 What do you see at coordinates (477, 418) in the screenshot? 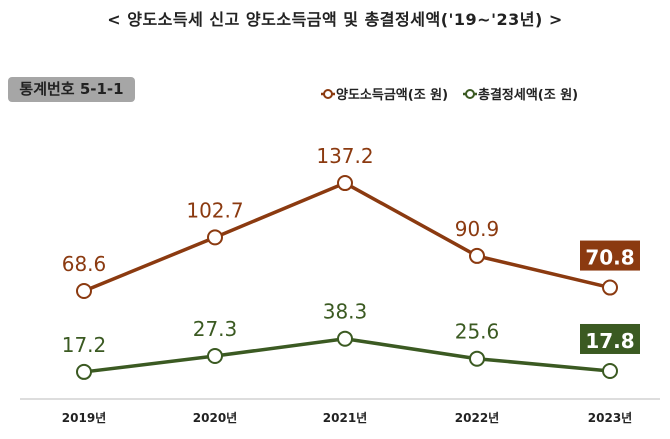
I see `x-tick-label: 2022년` at bounding box center [477, 418].